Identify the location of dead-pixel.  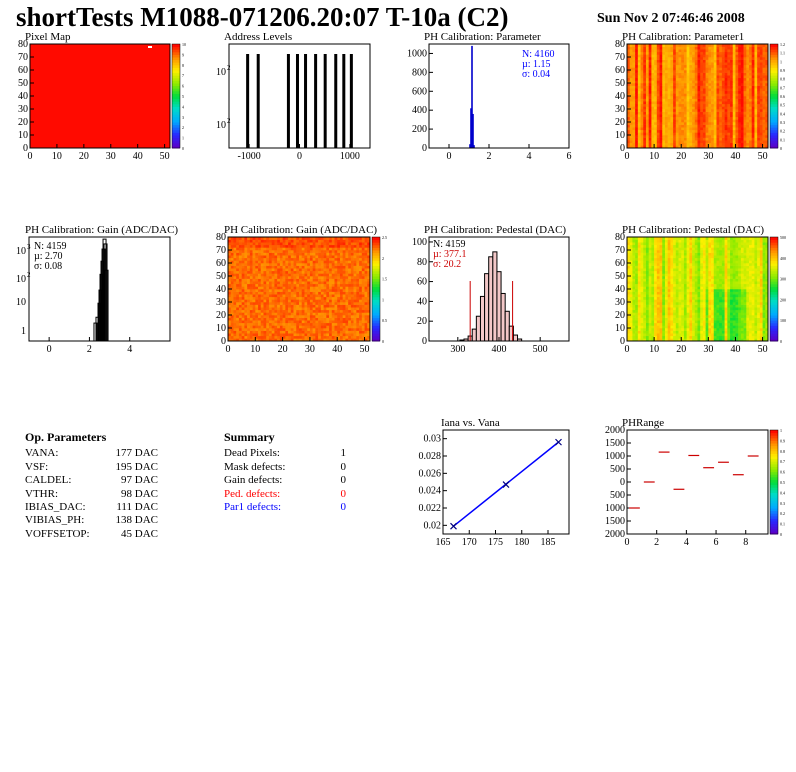
(150, 47).